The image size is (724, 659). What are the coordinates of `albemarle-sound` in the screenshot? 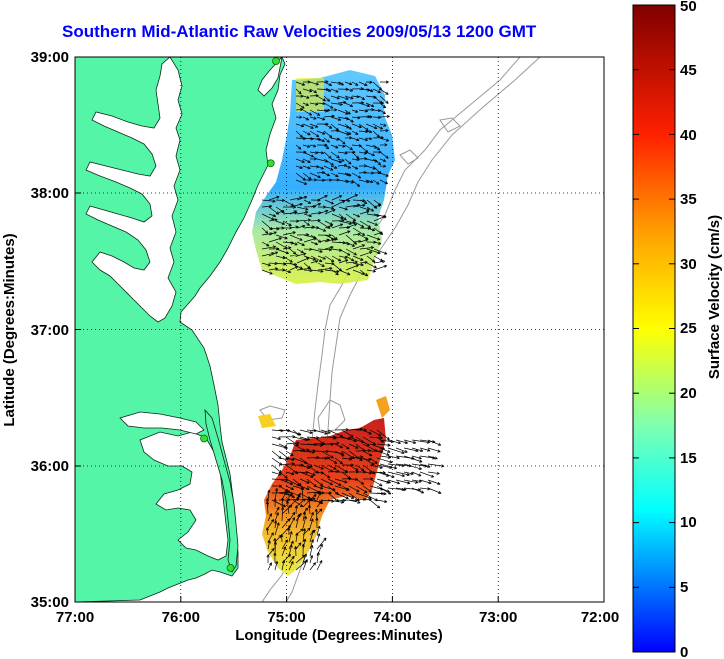 It's located at (162, 423).